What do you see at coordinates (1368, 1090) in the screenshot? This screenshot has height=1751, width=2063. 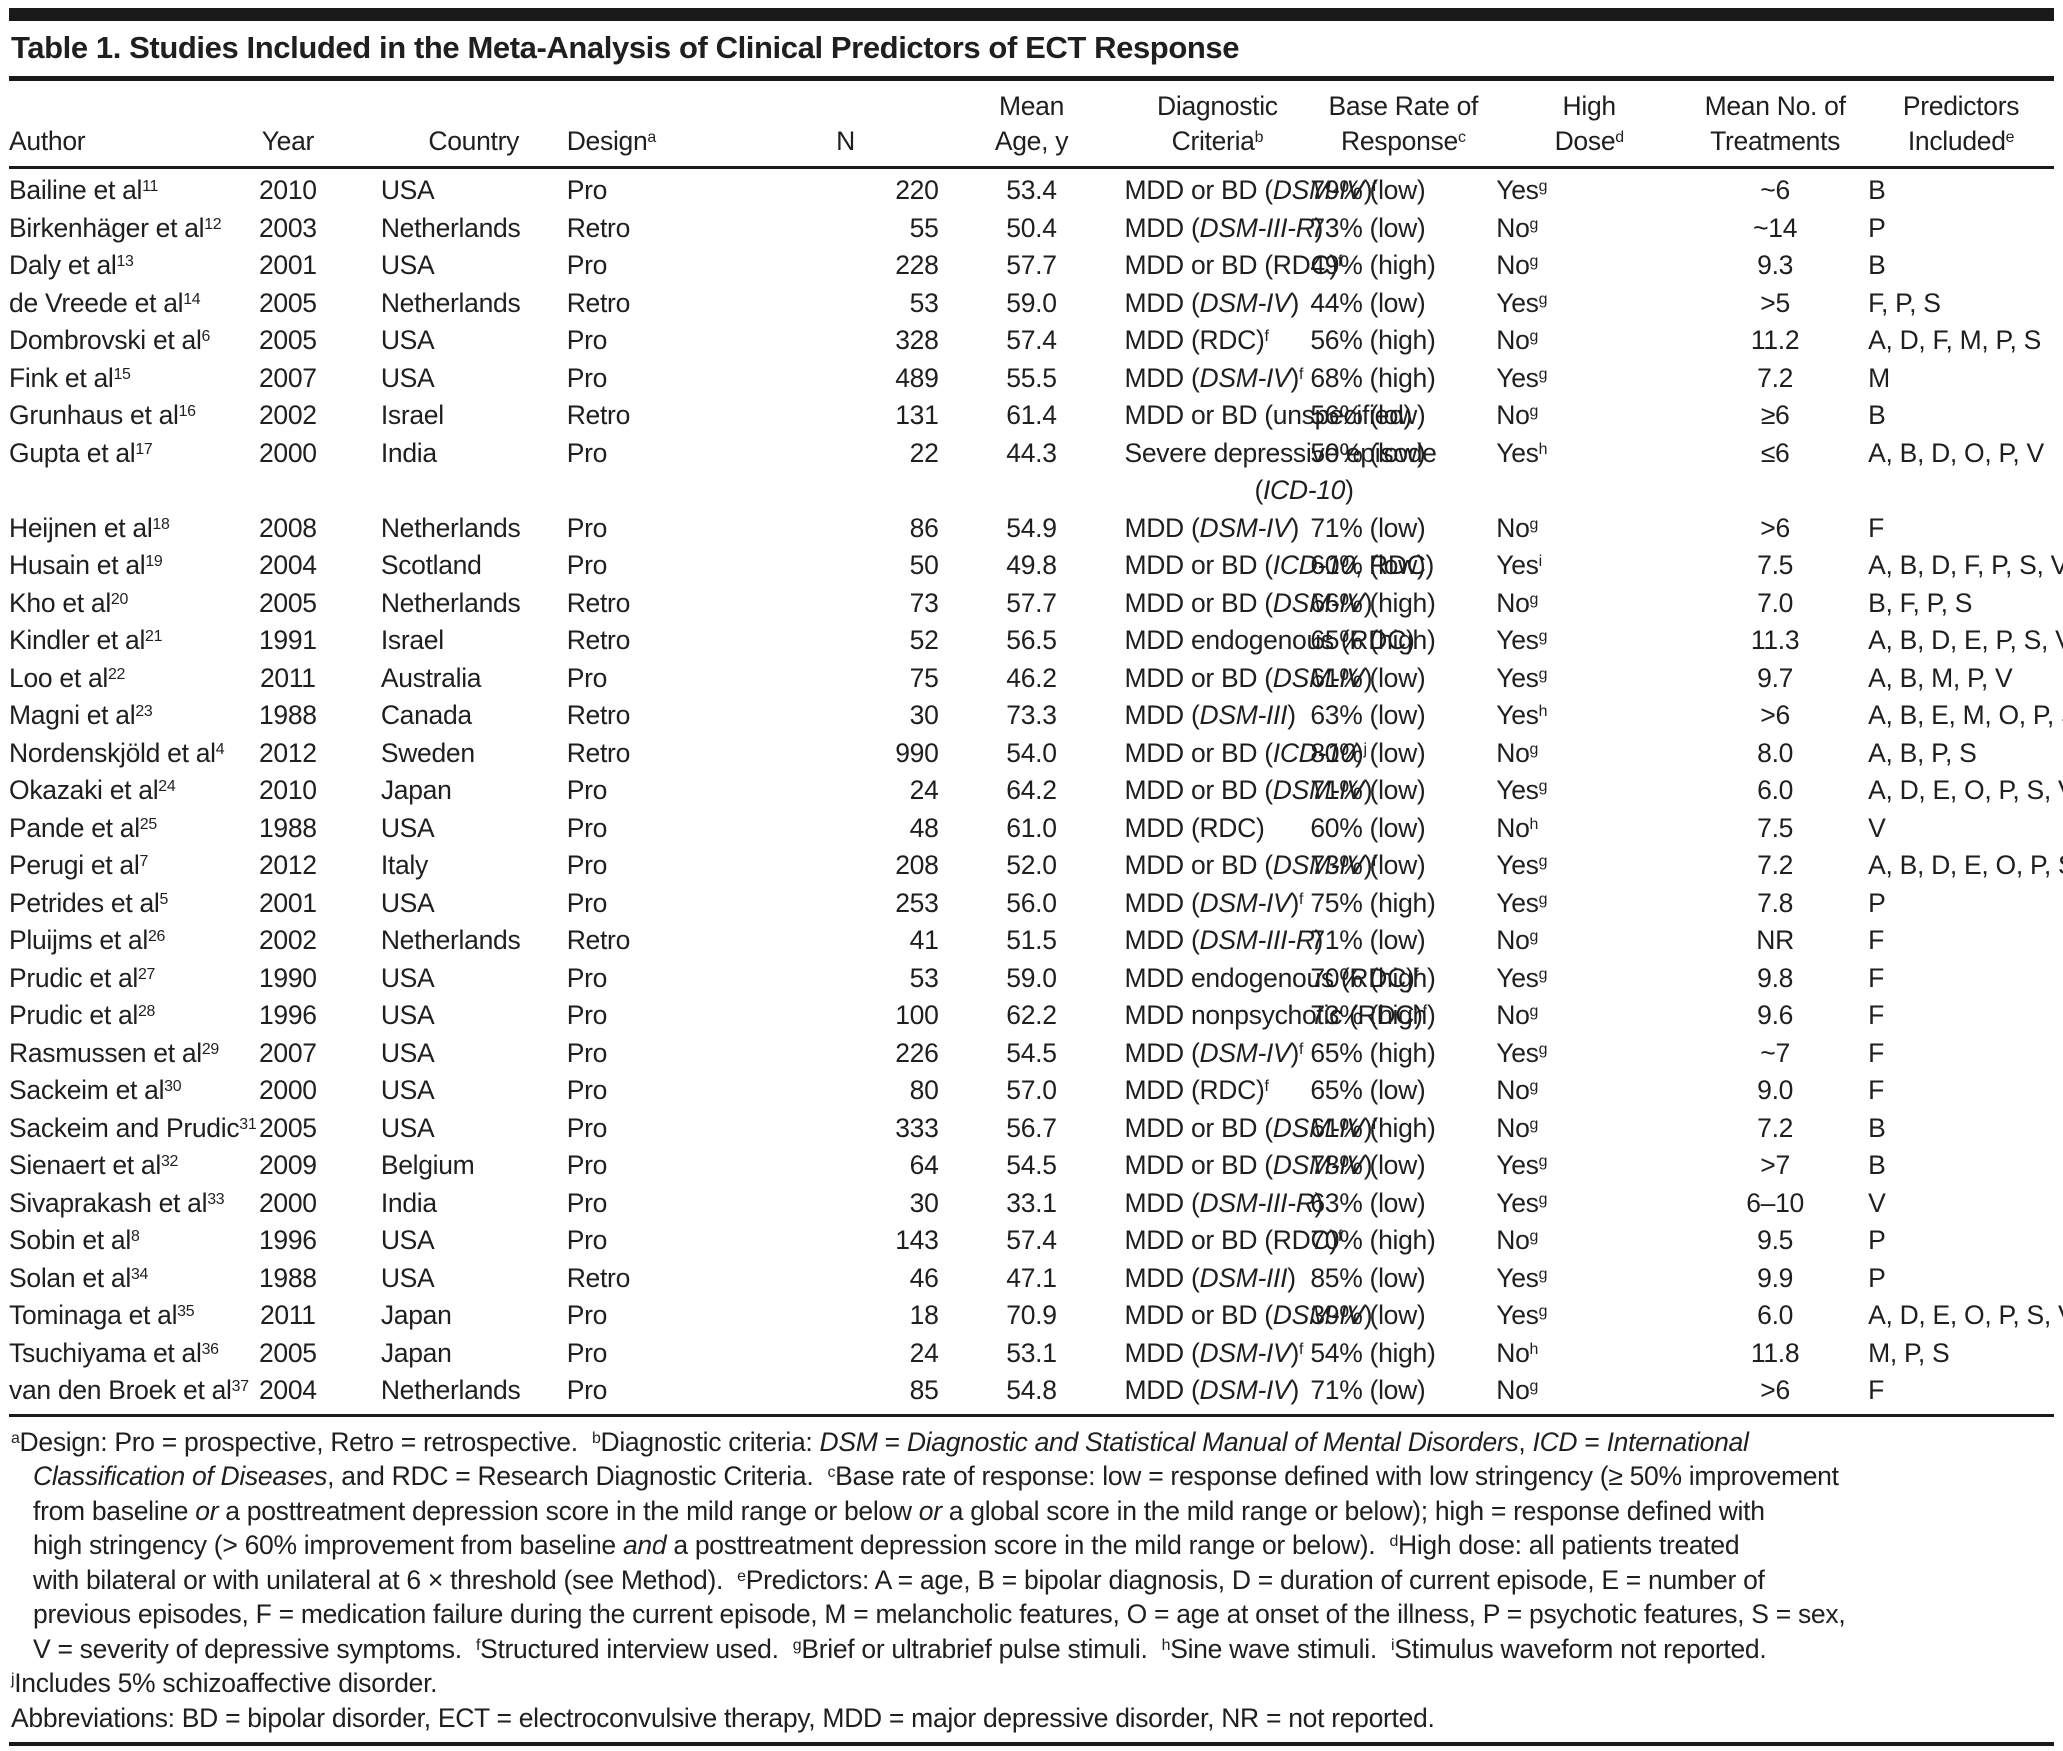 I see `cell-base_rate: 65% (low)` at bounding box center [1368, 1090].